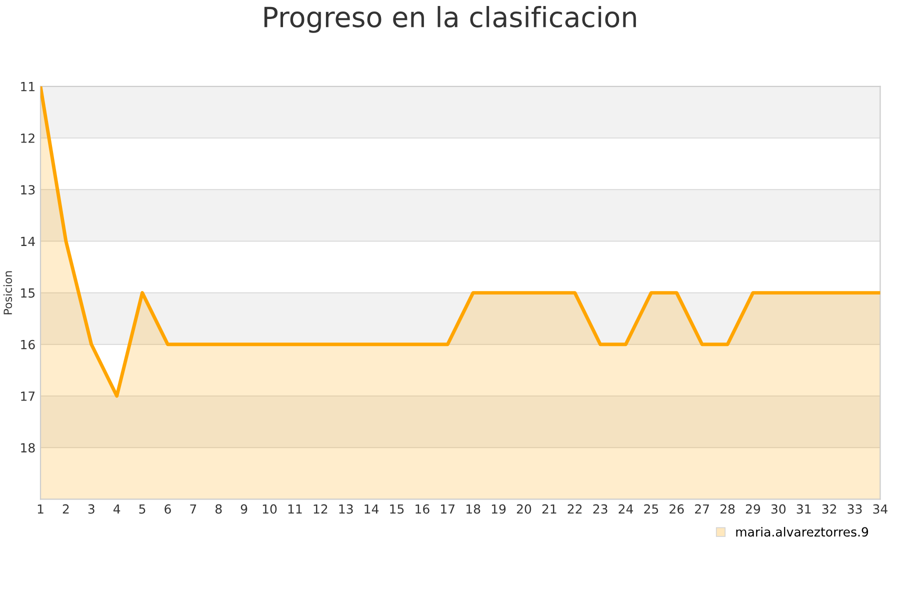 This screenshot has width=900, height=600. I want to click on x-tick-label: 1, so click(41, 509).